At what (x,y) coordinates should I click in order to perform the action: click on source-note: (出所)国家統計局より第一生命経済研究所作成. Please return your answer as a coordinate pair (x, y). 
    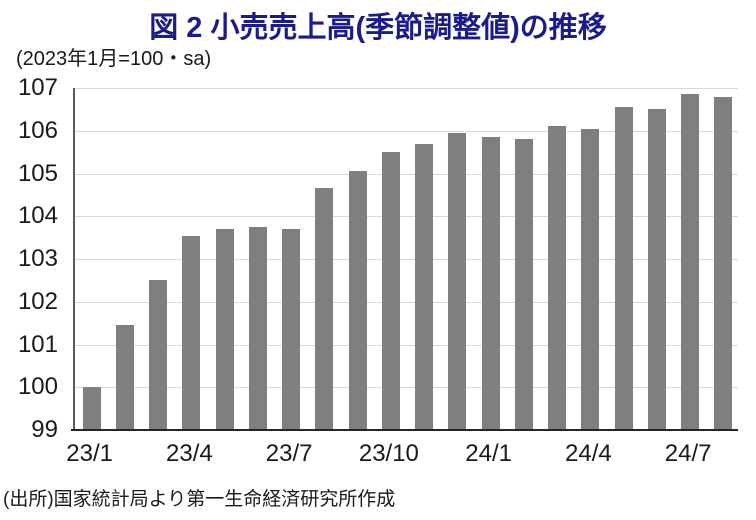
    Looking at the image, I should click on (199, 499).